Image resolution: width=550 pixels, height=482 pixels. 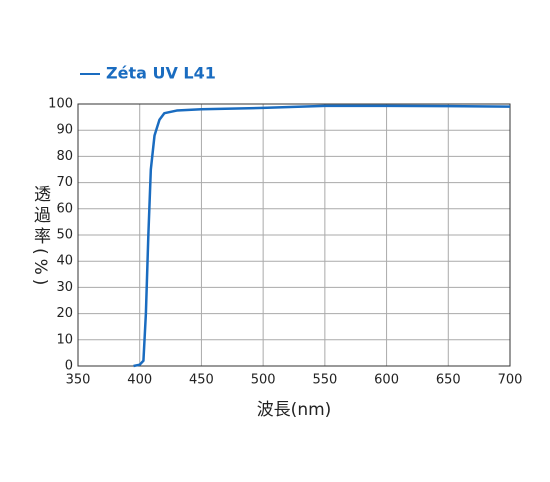 What do you see at coordinates (386, 380) in the screenshot?
I see `x-tick-label: 600` at bounding box center [386, 380].